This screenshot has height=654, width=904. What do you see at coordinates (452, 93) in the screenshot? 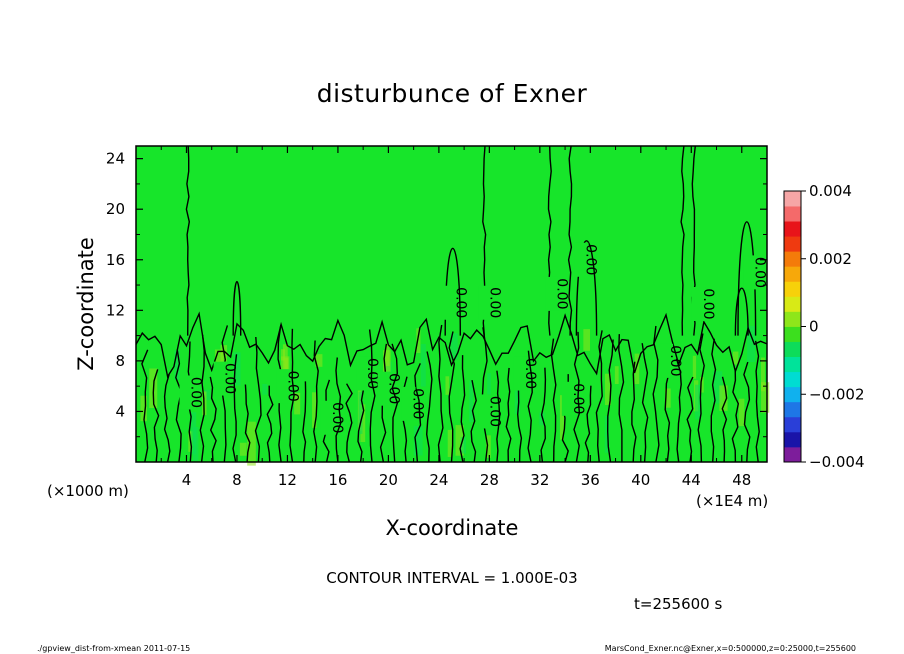
I see `chart-title: disturbunce of Exner` at bounding box center [452, 93].